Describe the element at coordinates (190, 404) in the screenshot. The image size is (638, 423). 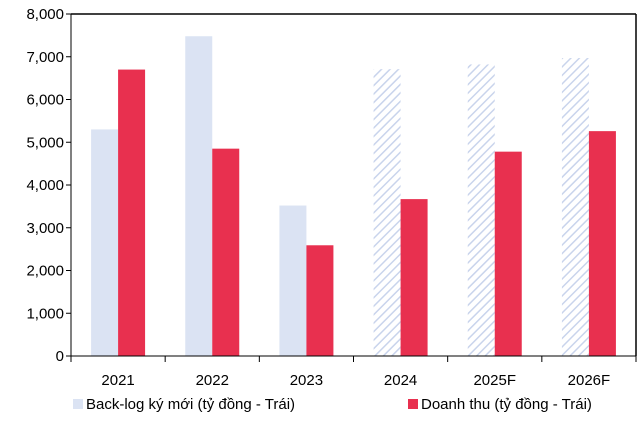
I see `legend-label-backlog: Back-log ký mới (tỷ đồng - Trái)` at that location.